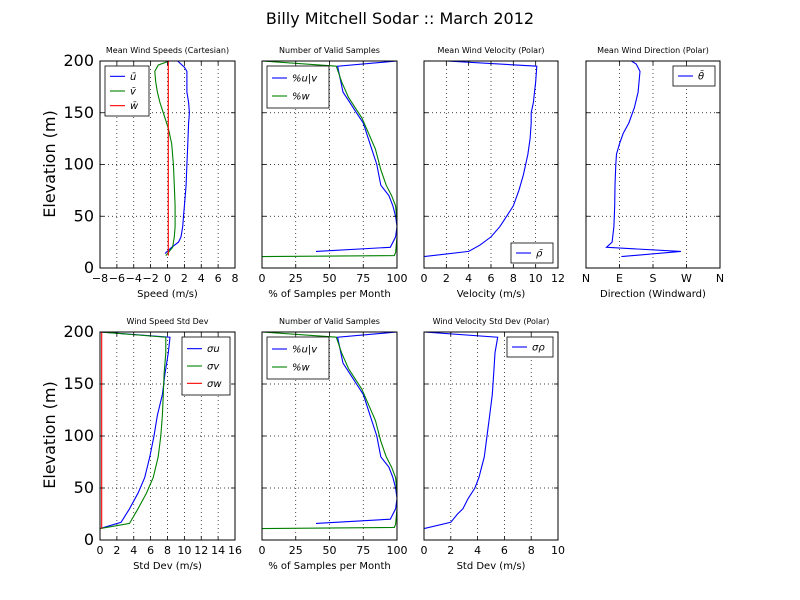 The image size is (800, 600). What do you see at coordinates (100, 278) in the screenshot?
I see `x-tick-label: −8` at bounding box center [100, 278].